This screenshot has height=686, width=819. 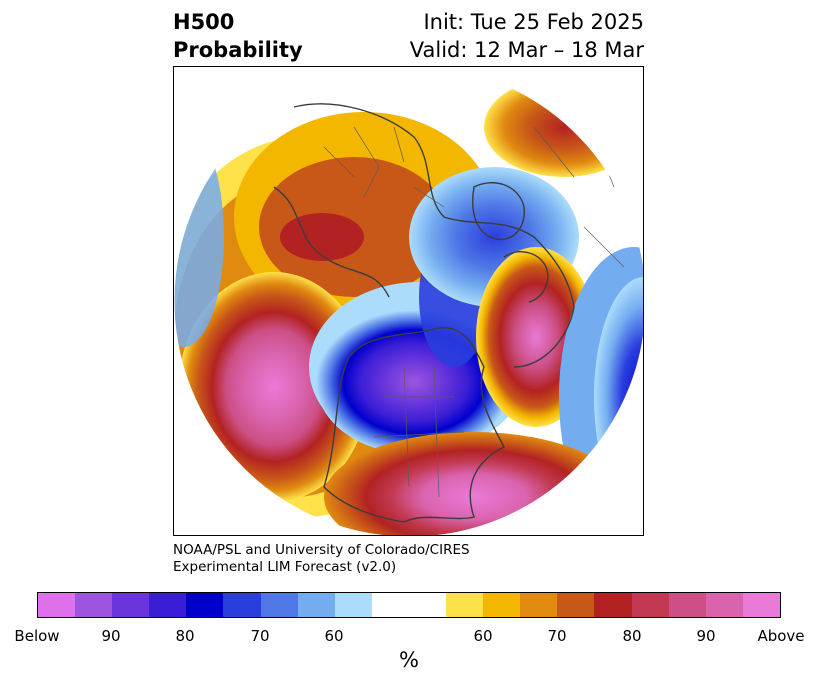 What do you see at coordinates (238, 50) in the screenshot?
I see `product-title: Probability` at bounding box center [238, 50].